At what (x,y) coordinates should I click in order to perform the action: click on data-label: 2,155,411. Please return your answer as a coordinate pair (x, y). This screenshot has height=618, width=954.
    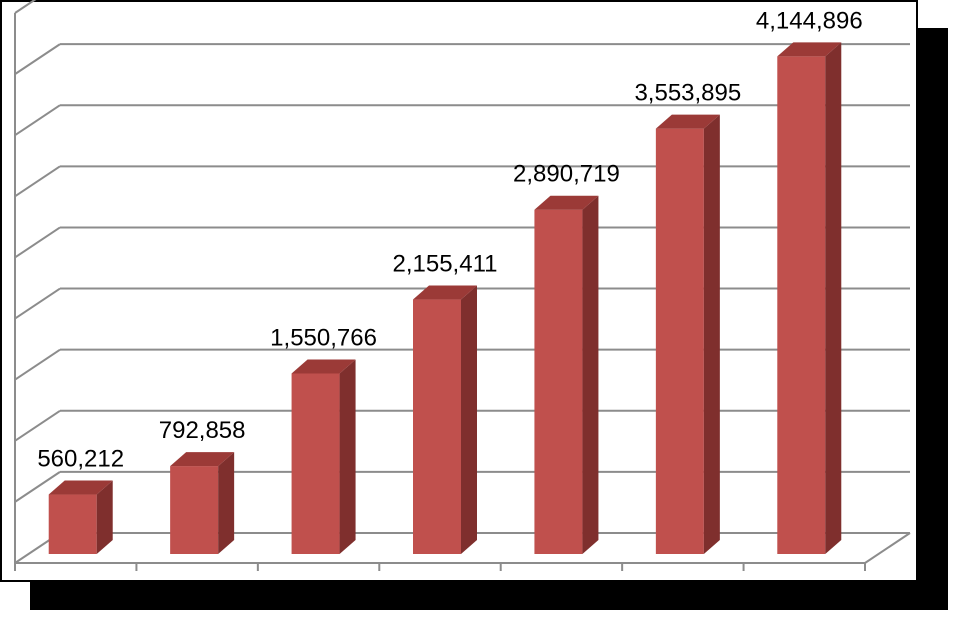
    Looking at the image, I should click on (445, 264).